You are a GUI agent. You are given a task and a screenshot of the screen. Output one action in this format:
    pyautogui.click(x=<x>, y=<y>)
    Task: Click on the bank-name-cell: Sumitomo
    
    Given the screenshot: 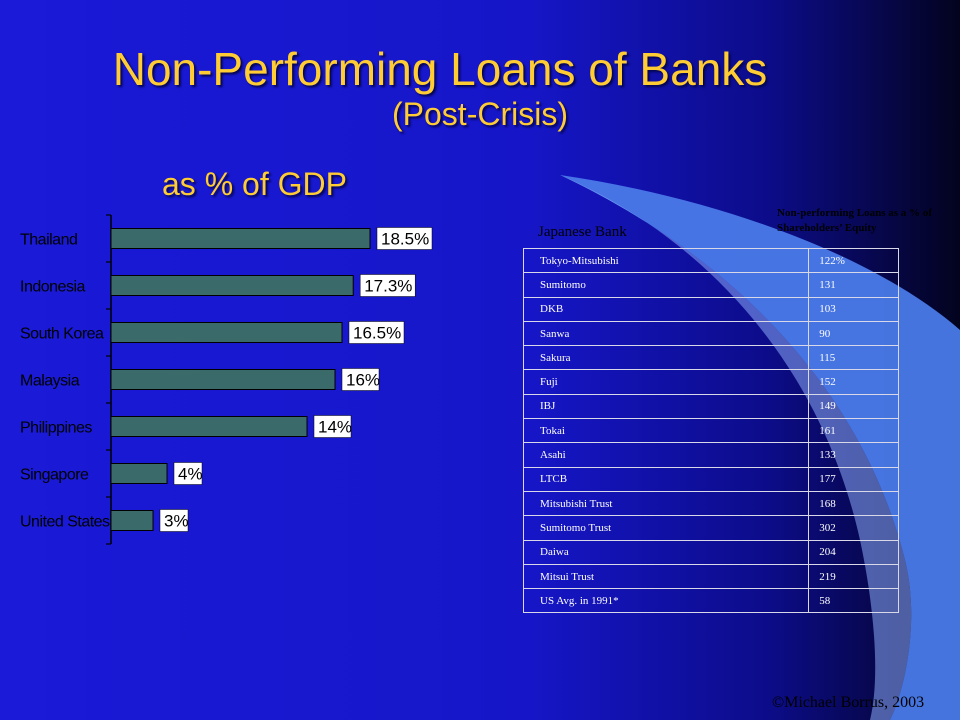 What is the action you would take?
    pyautogui.click(x=666, y=285)
    